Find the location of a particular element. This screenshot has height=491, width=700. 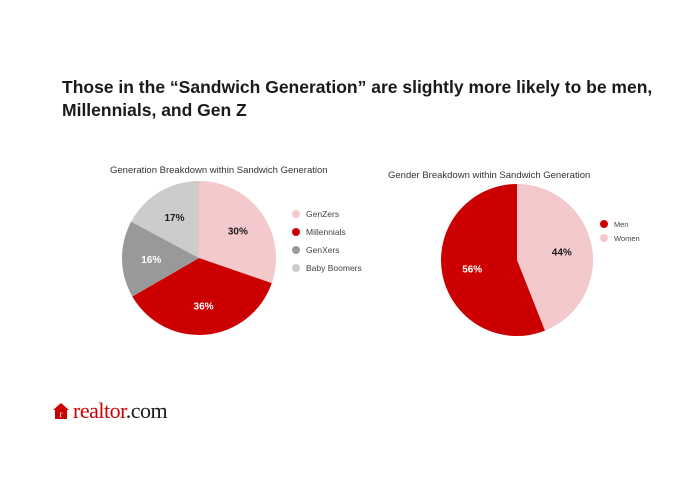

pie-slice-baby-boomers is located at coordinates (165, 219).